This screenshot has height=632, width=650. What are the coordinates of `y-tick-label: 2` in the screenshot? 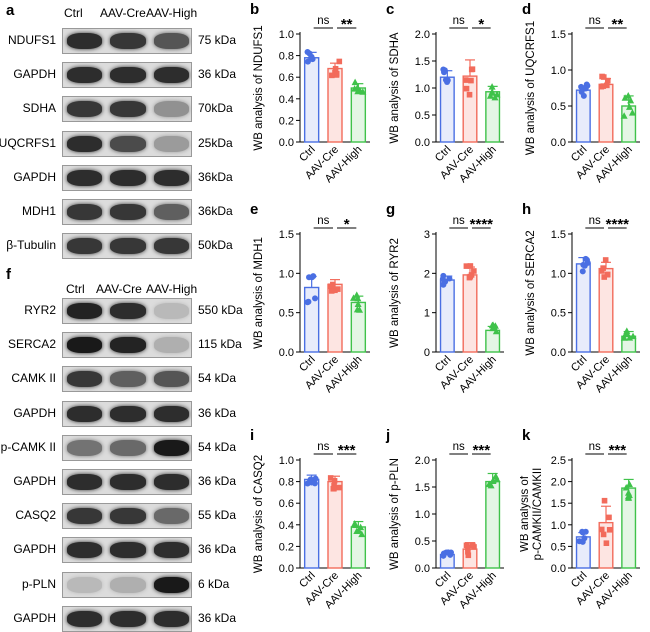 It's located at (427, 274).